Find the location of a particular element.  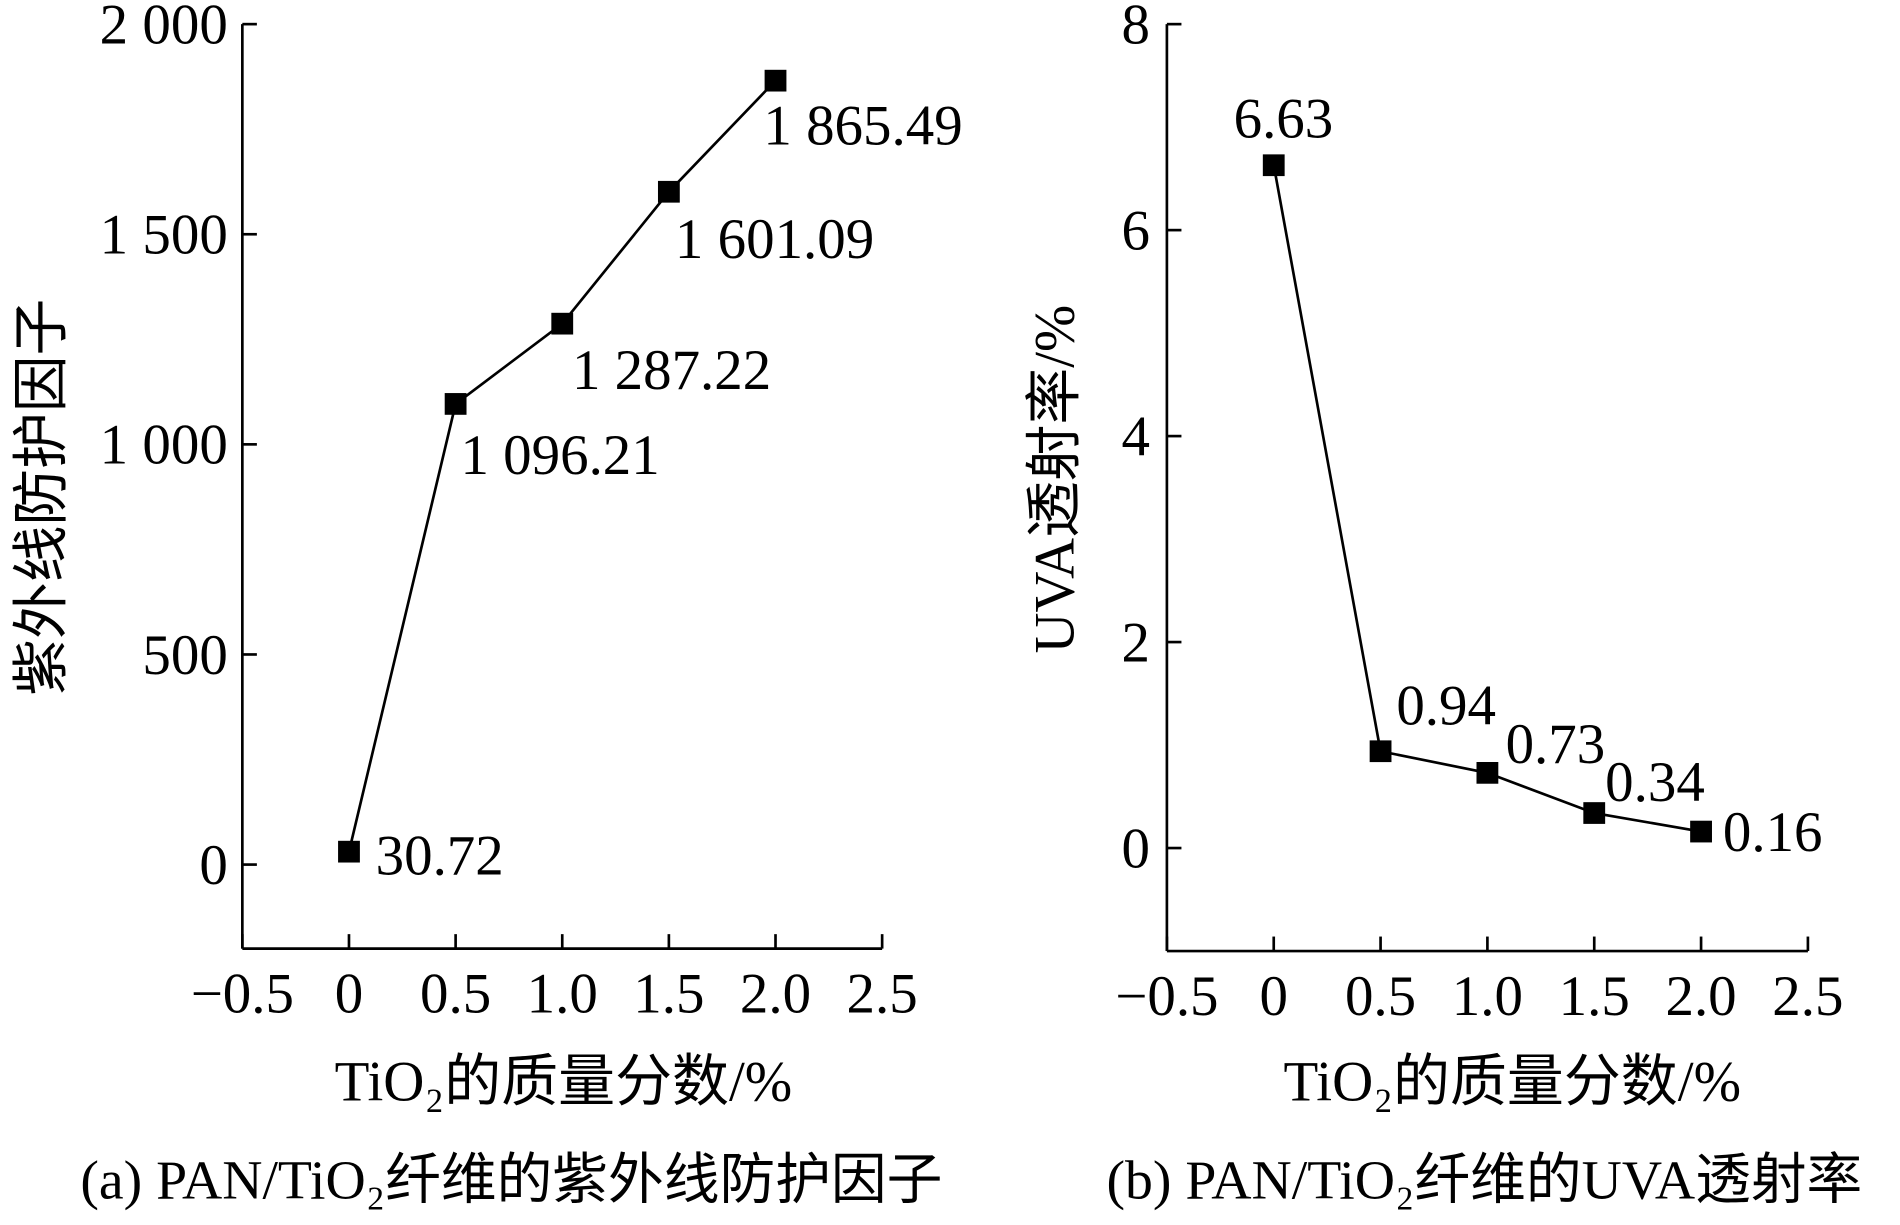

panel-b-x-tick-label: 1.0 is located at coordinates (1487, 996).